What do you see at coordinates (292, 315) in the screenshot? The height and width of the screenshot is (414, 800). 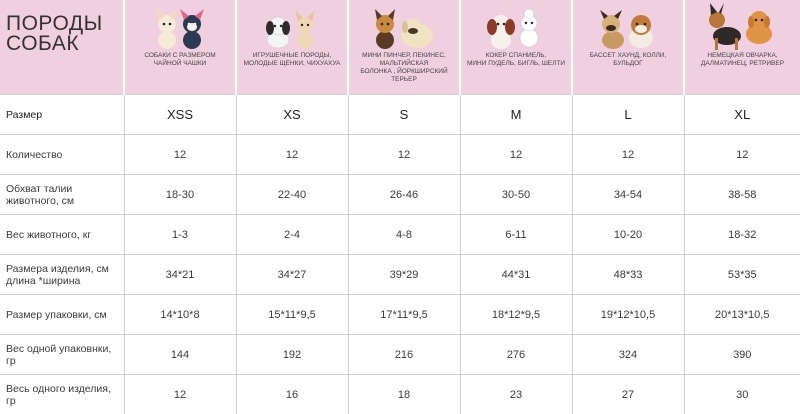 I see `table-cell: 15*11*9,5` at bounding box center [292, 315].